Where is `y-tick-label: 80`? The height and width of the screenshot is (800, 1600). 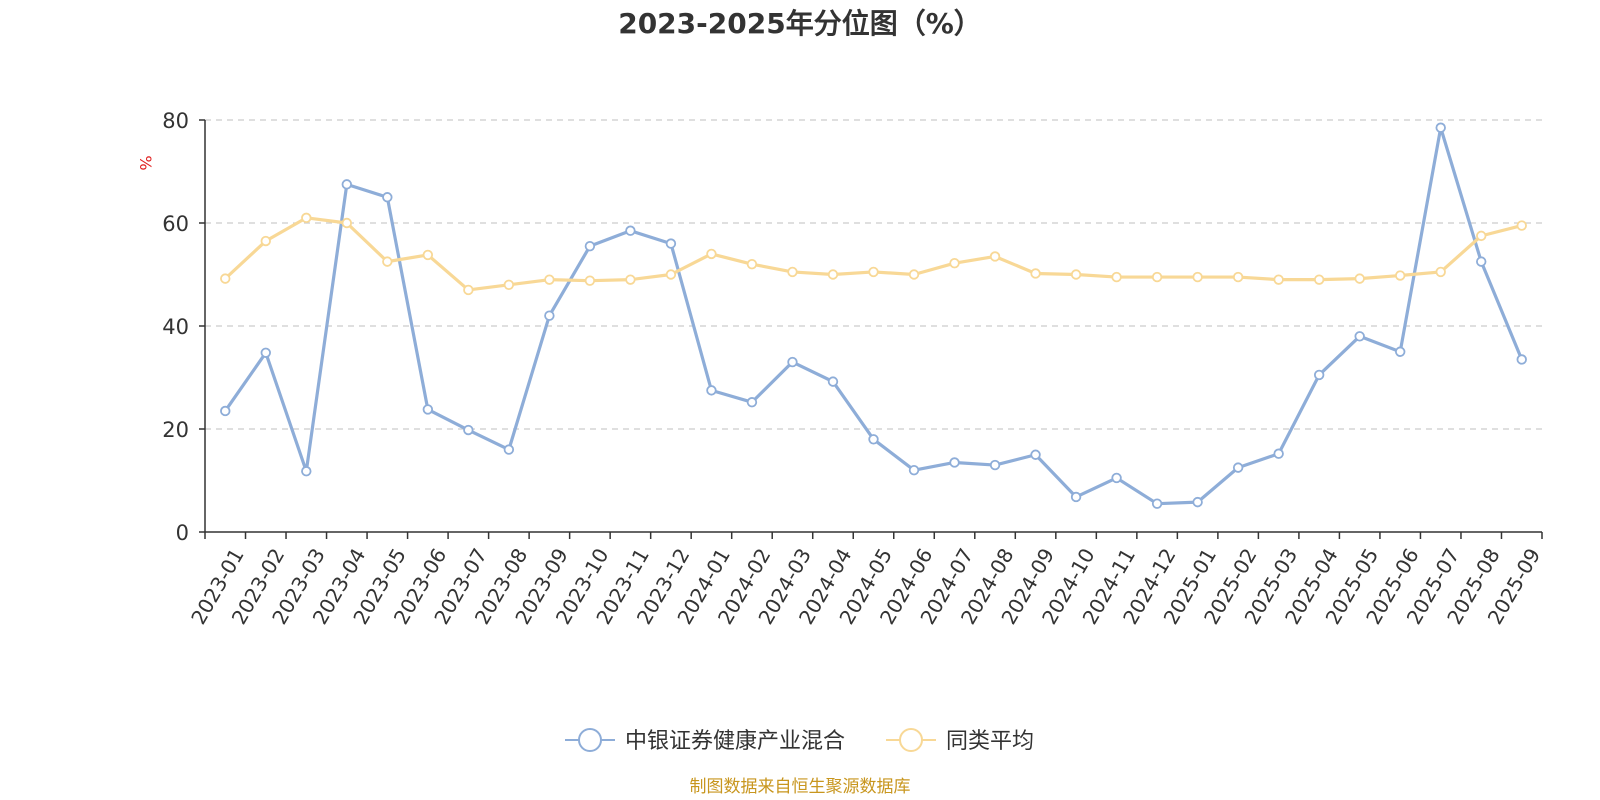 y-tick-label: 80 is located at coordinates (175, 121).